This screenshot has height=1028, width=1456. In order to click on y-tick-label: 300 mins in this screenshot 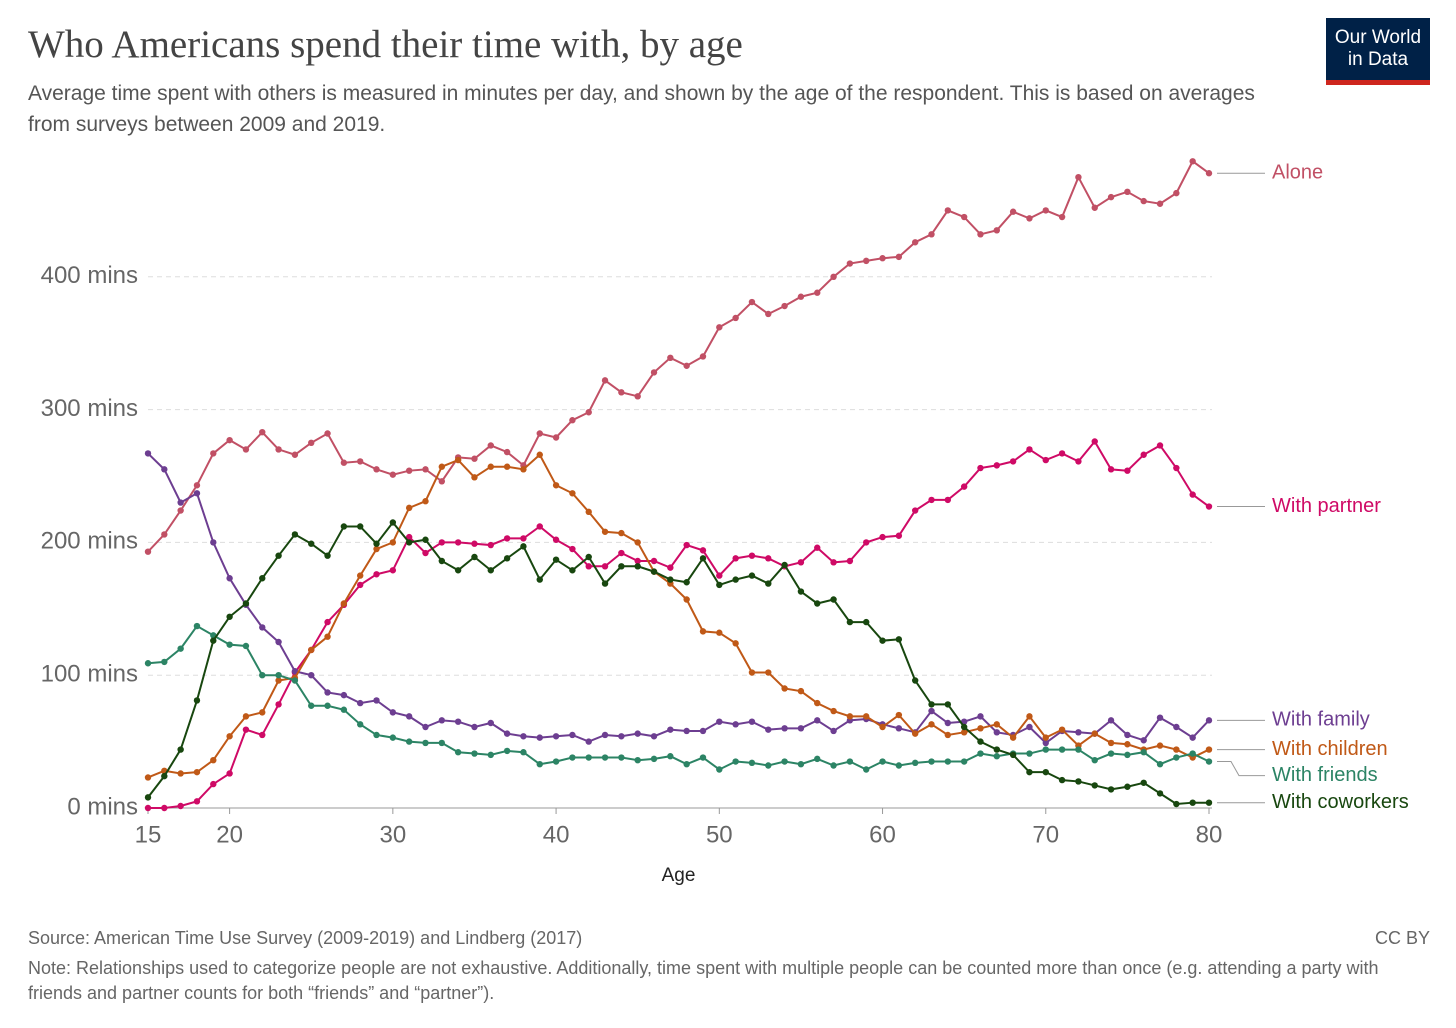, I will do `click(89, 408)`.